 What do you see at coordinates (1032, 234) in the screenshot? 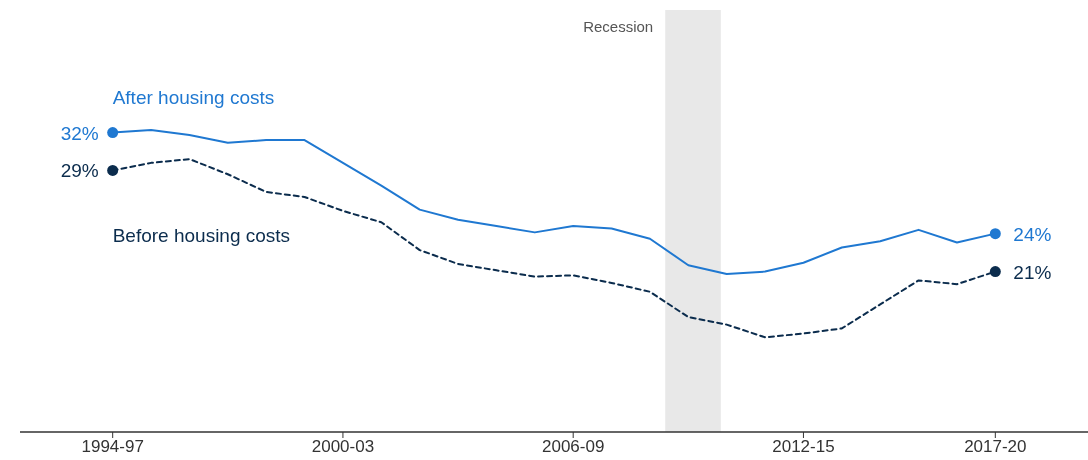
I see `data-label: 24%` at bounding box center [1032, 234].